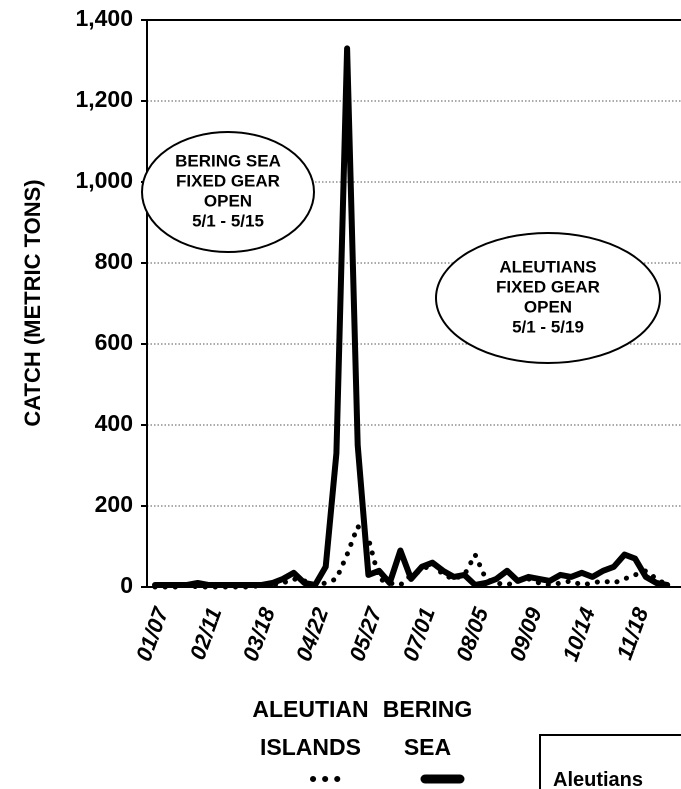 The height and width of the screenshot is (789, 681). Describe the element at coordinates (114, 504) in the screenshot. I see `y-tick-label: 200` at that location.